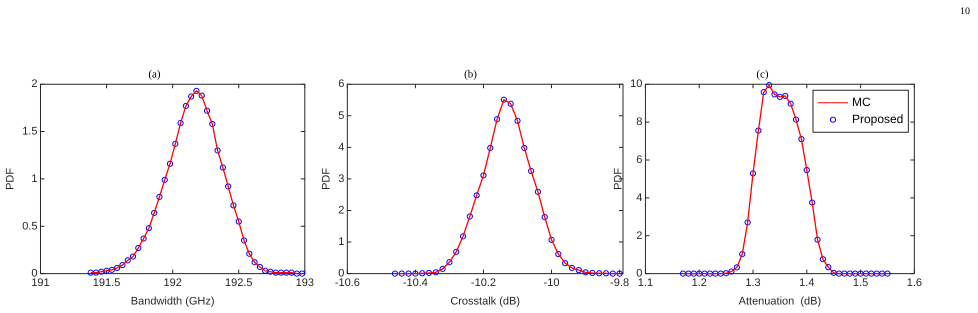 The image size is (978, 313). I want to click on x-tick-label: 193, so click(305, 283).